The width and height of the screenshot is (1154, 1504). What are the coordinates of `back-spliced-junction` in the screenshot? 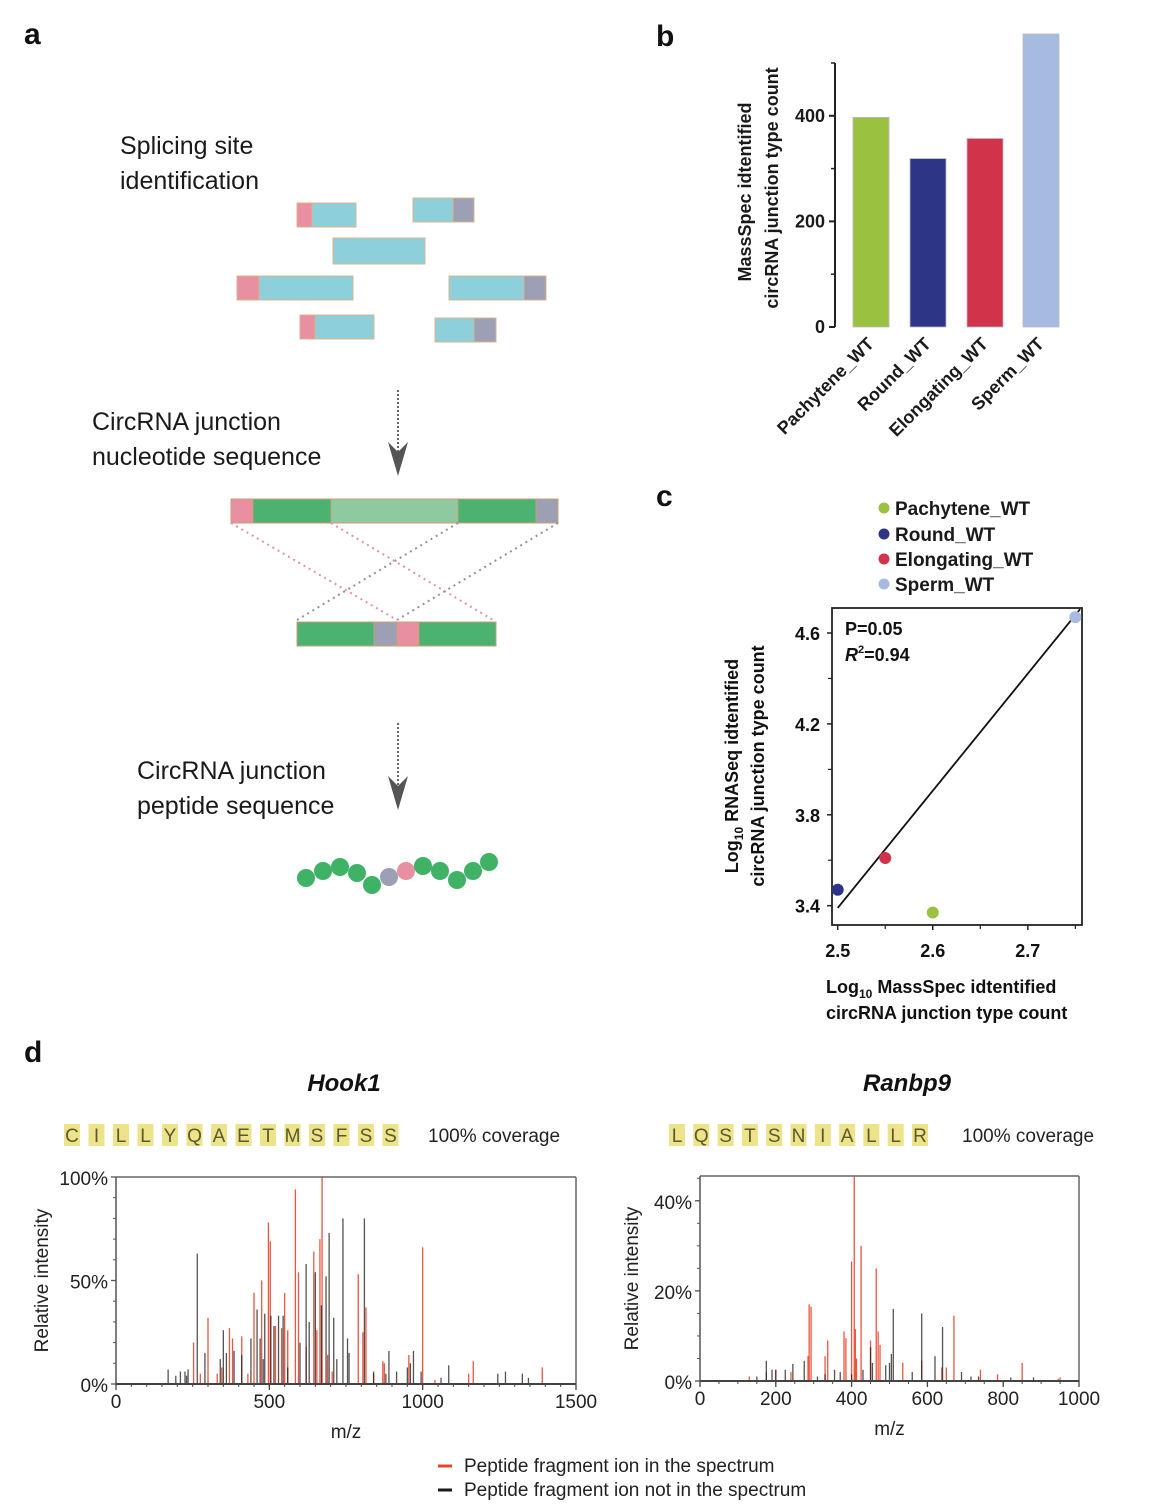 It's located at (396, 634).